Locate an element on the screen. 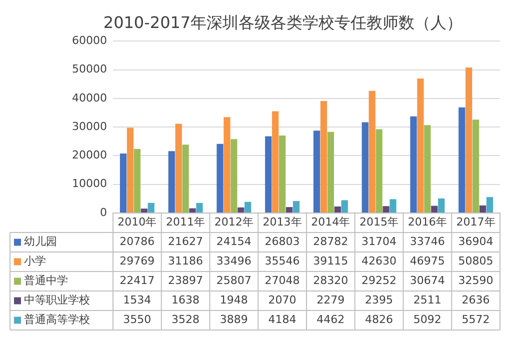  data-label: 4826 is located at coordinates (379, 319).